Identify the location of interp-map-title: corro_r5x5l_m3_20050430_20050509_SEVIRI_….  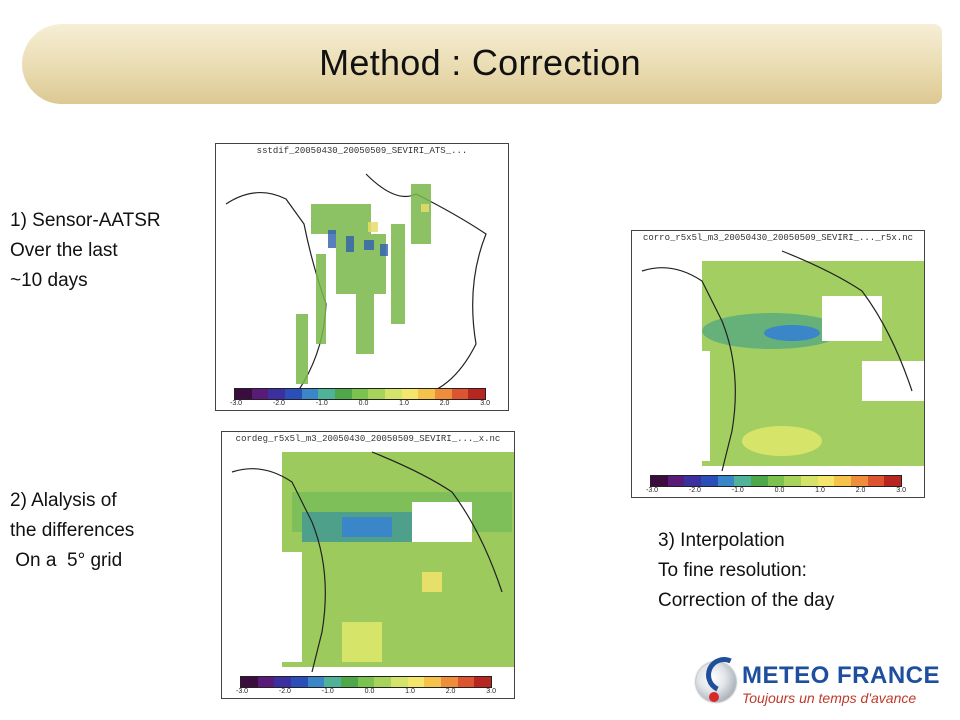
(778, 238).